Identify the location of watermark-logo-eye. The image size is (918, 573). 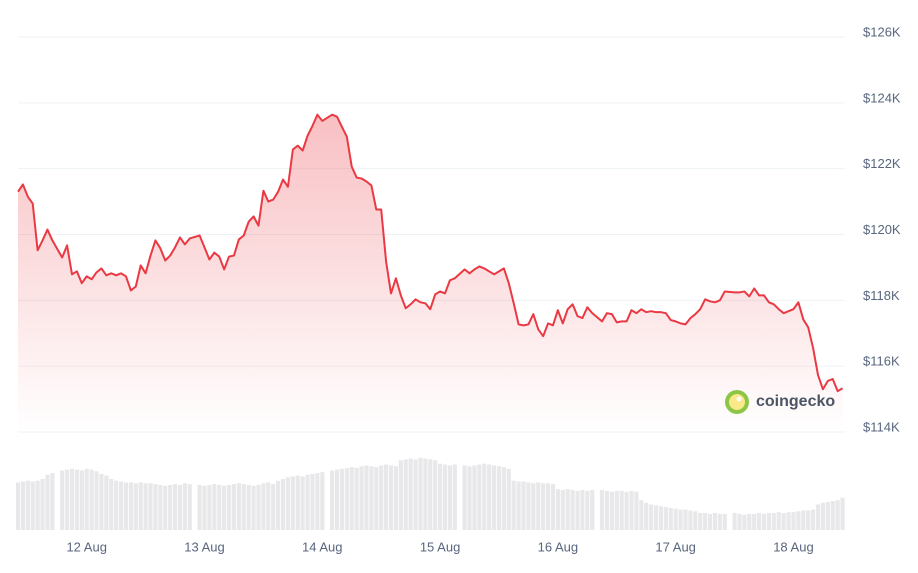
(739, 399).